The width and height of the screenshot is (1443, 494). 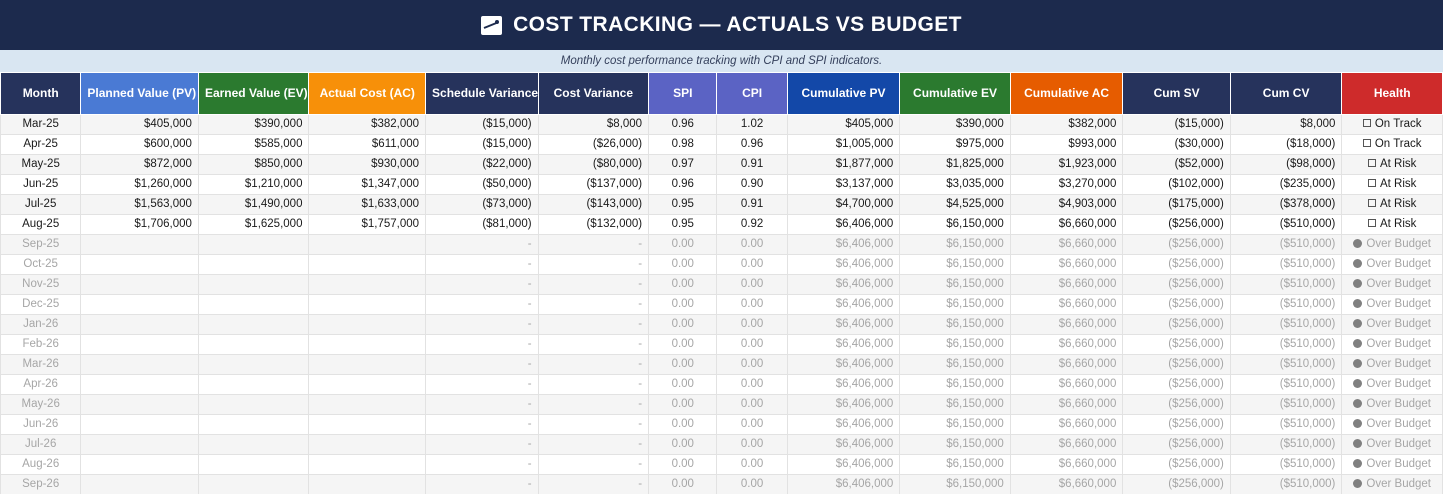 I want to click on cell-ev: $1,490,000, so click(x=253, y=204).